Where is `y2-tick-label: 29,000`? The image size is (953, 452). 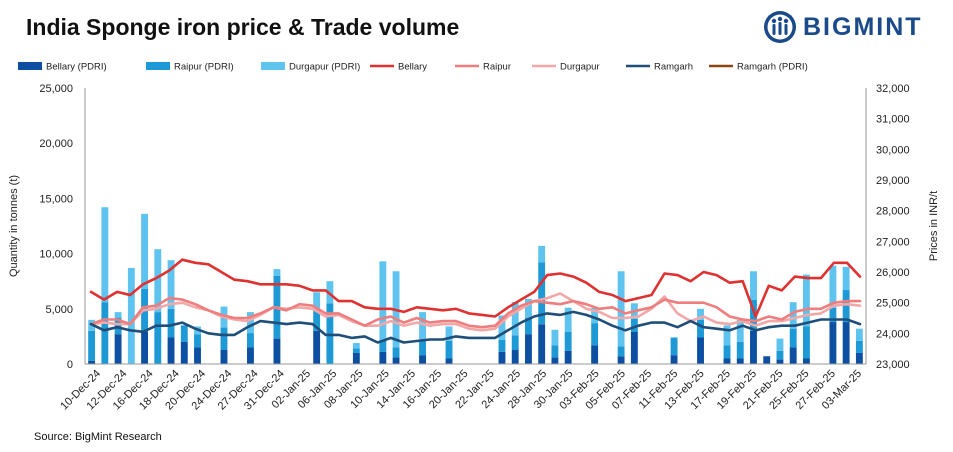 y2-tick-label: 29,000 is located at coordinates (893, 181).